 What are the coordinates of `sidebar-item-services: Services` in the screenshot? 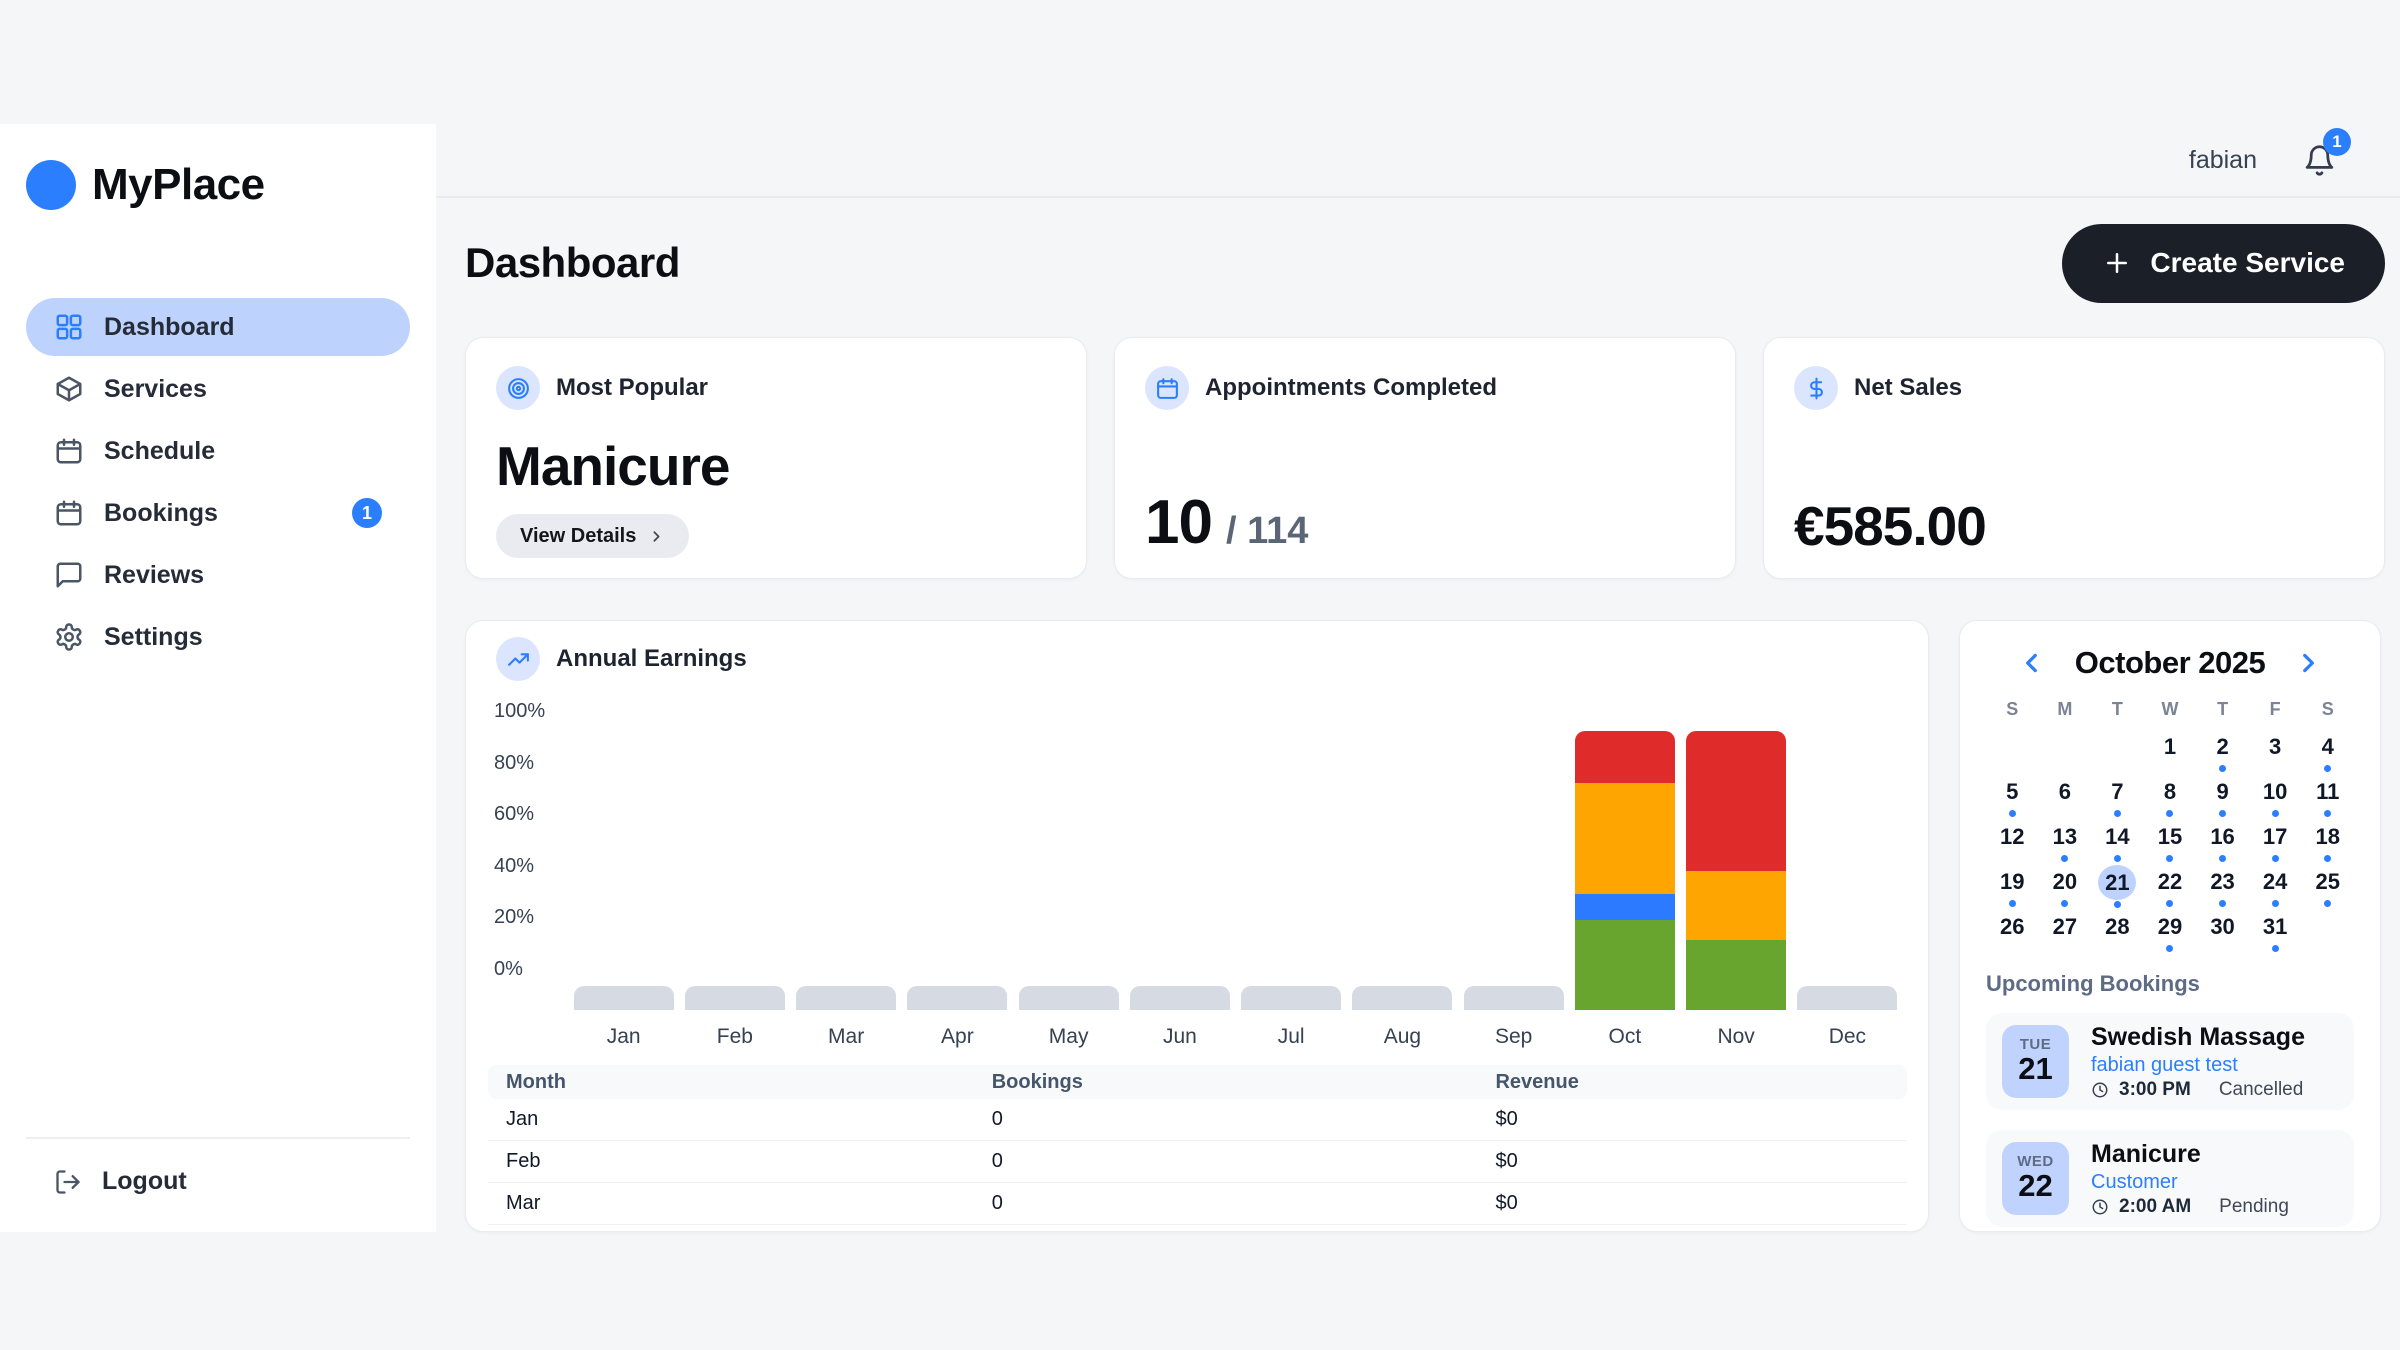 It's located at (218, 389).